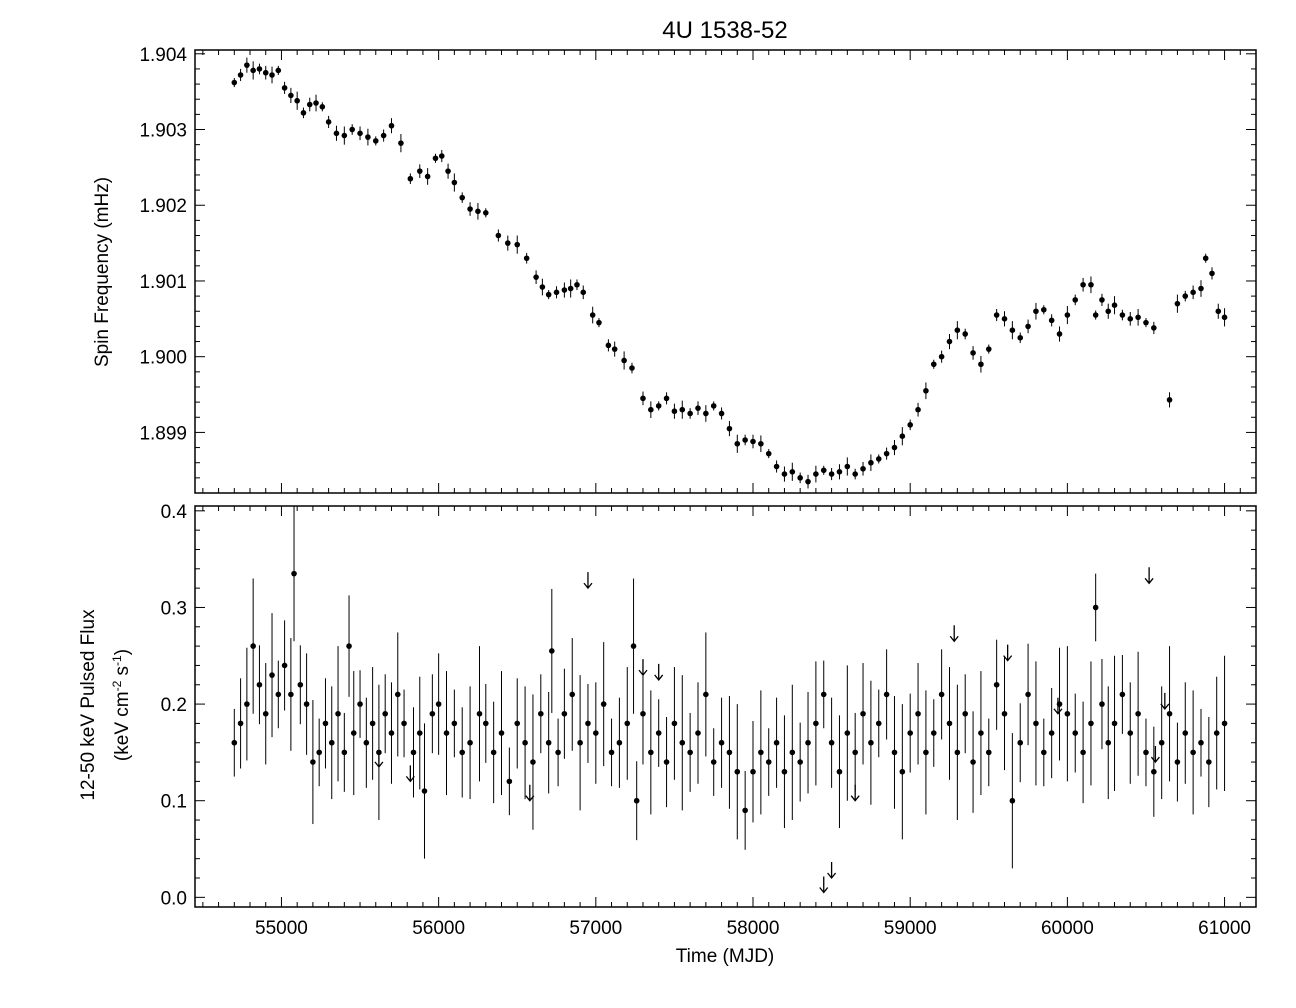  I want to click on top-y-tick-label: 1.900, so click(163, 358).